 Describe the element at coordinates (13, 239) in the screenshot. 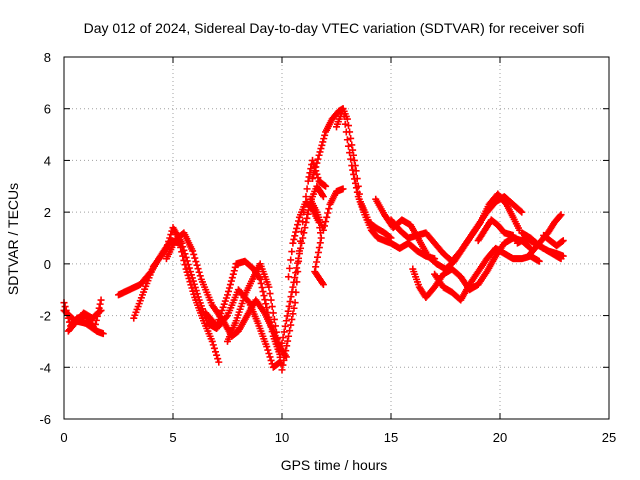

I see `y-axis-label: SDTVAR / TECUs` at that location.